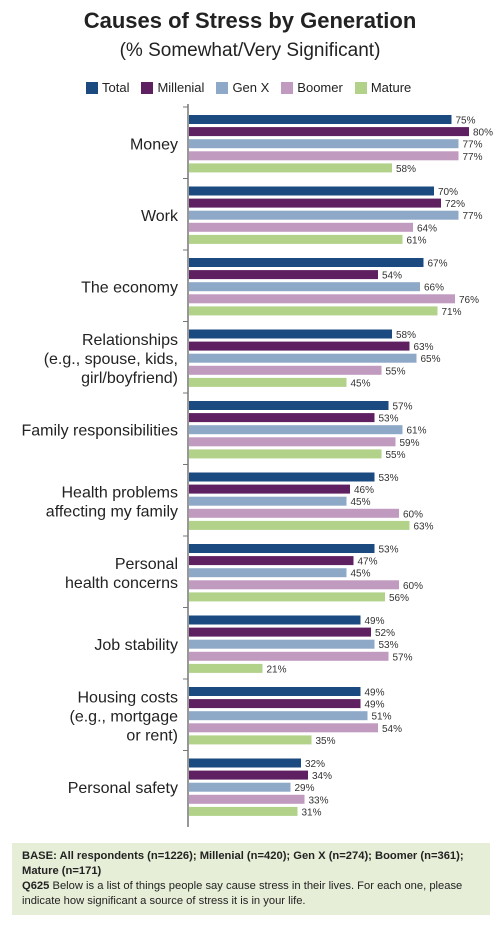 The height and width of the screenshot is (926, 500). Describe the element at coordinates (382, 87) in the screenshot. I see `legend-item-mature: Mature` at that location.